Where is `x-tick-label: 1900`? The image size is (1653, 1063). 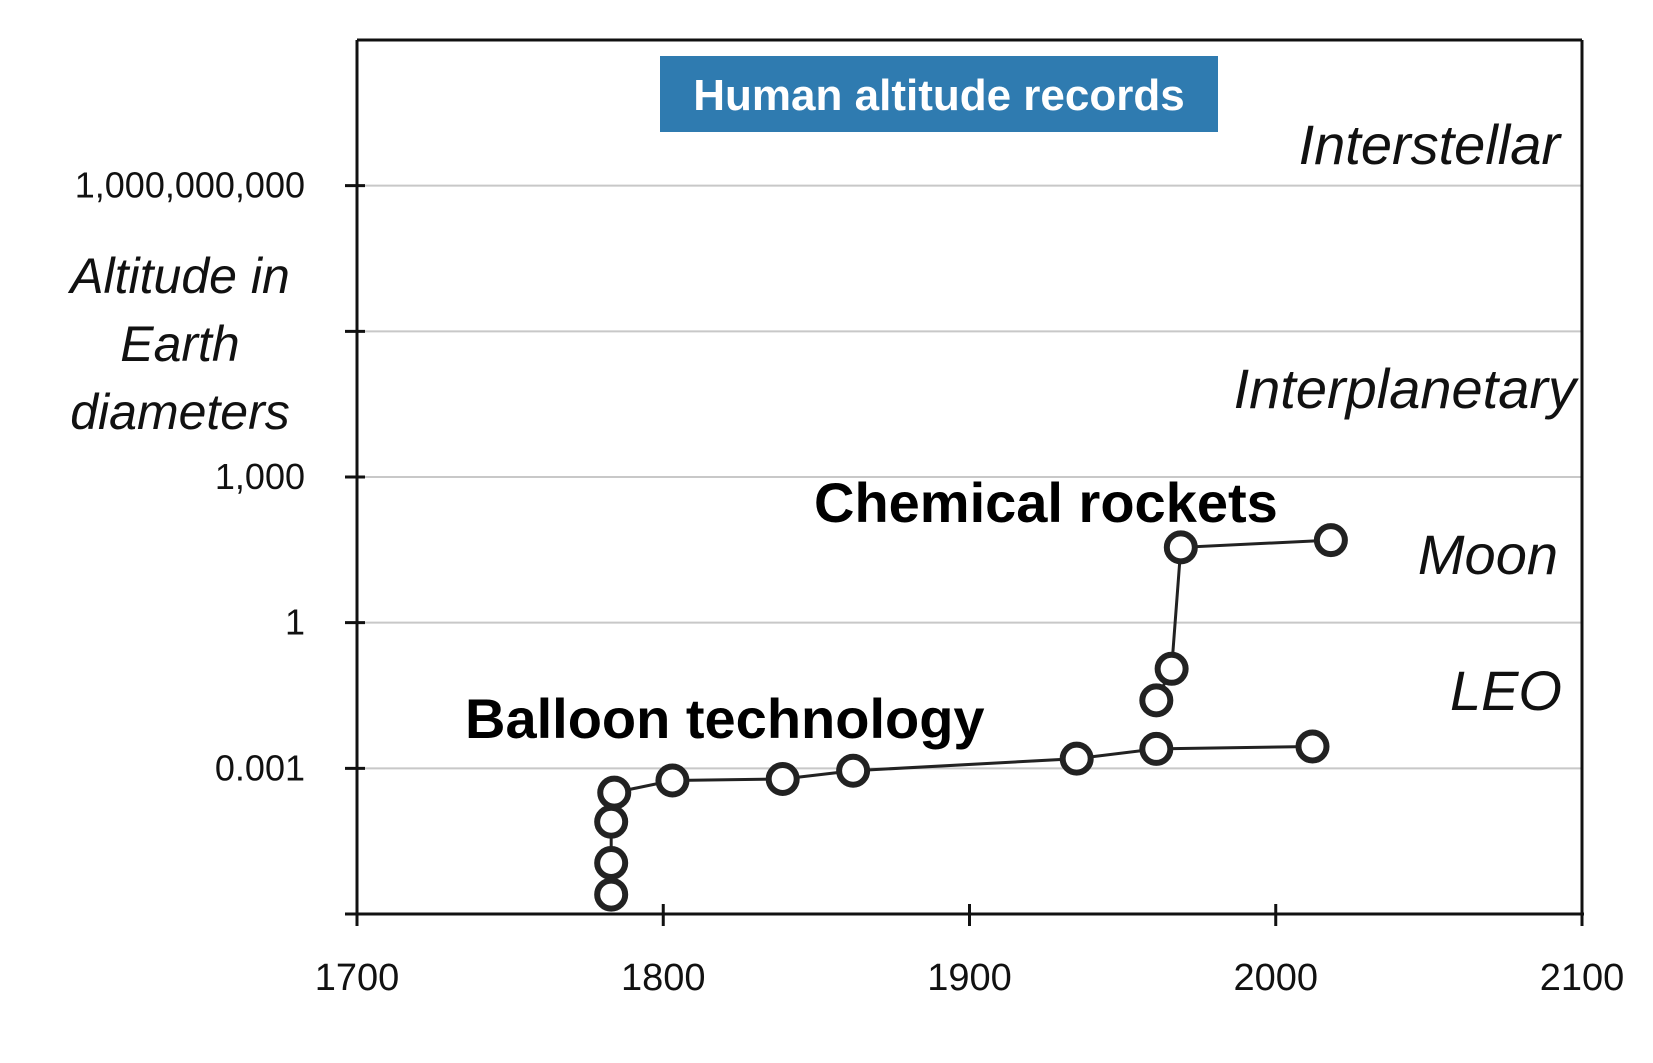
x-tick-label: 1900 is located at coordinates (969, 978).